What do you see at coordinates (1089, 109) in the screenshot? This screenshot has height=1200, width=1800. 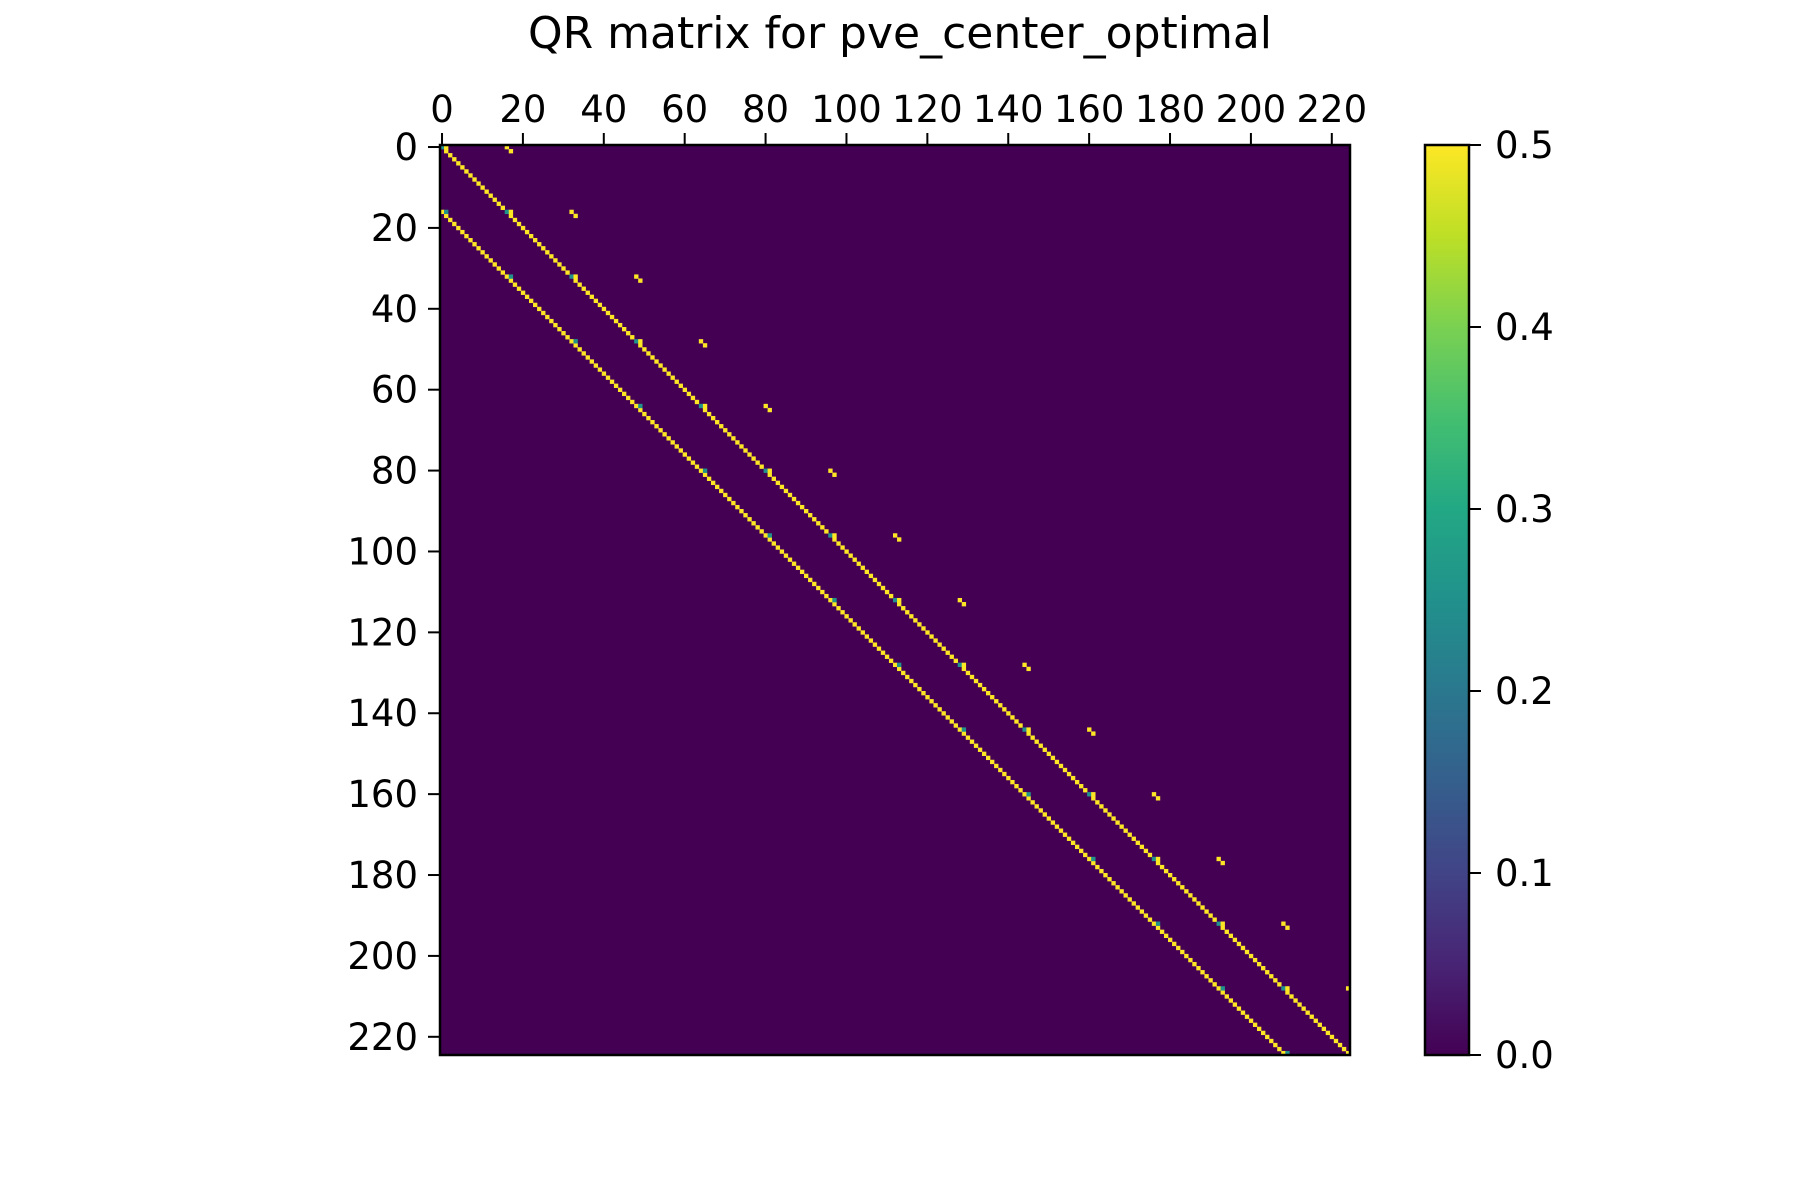 I see `x-tick-label: 160` at bounding box center [1089, 109].